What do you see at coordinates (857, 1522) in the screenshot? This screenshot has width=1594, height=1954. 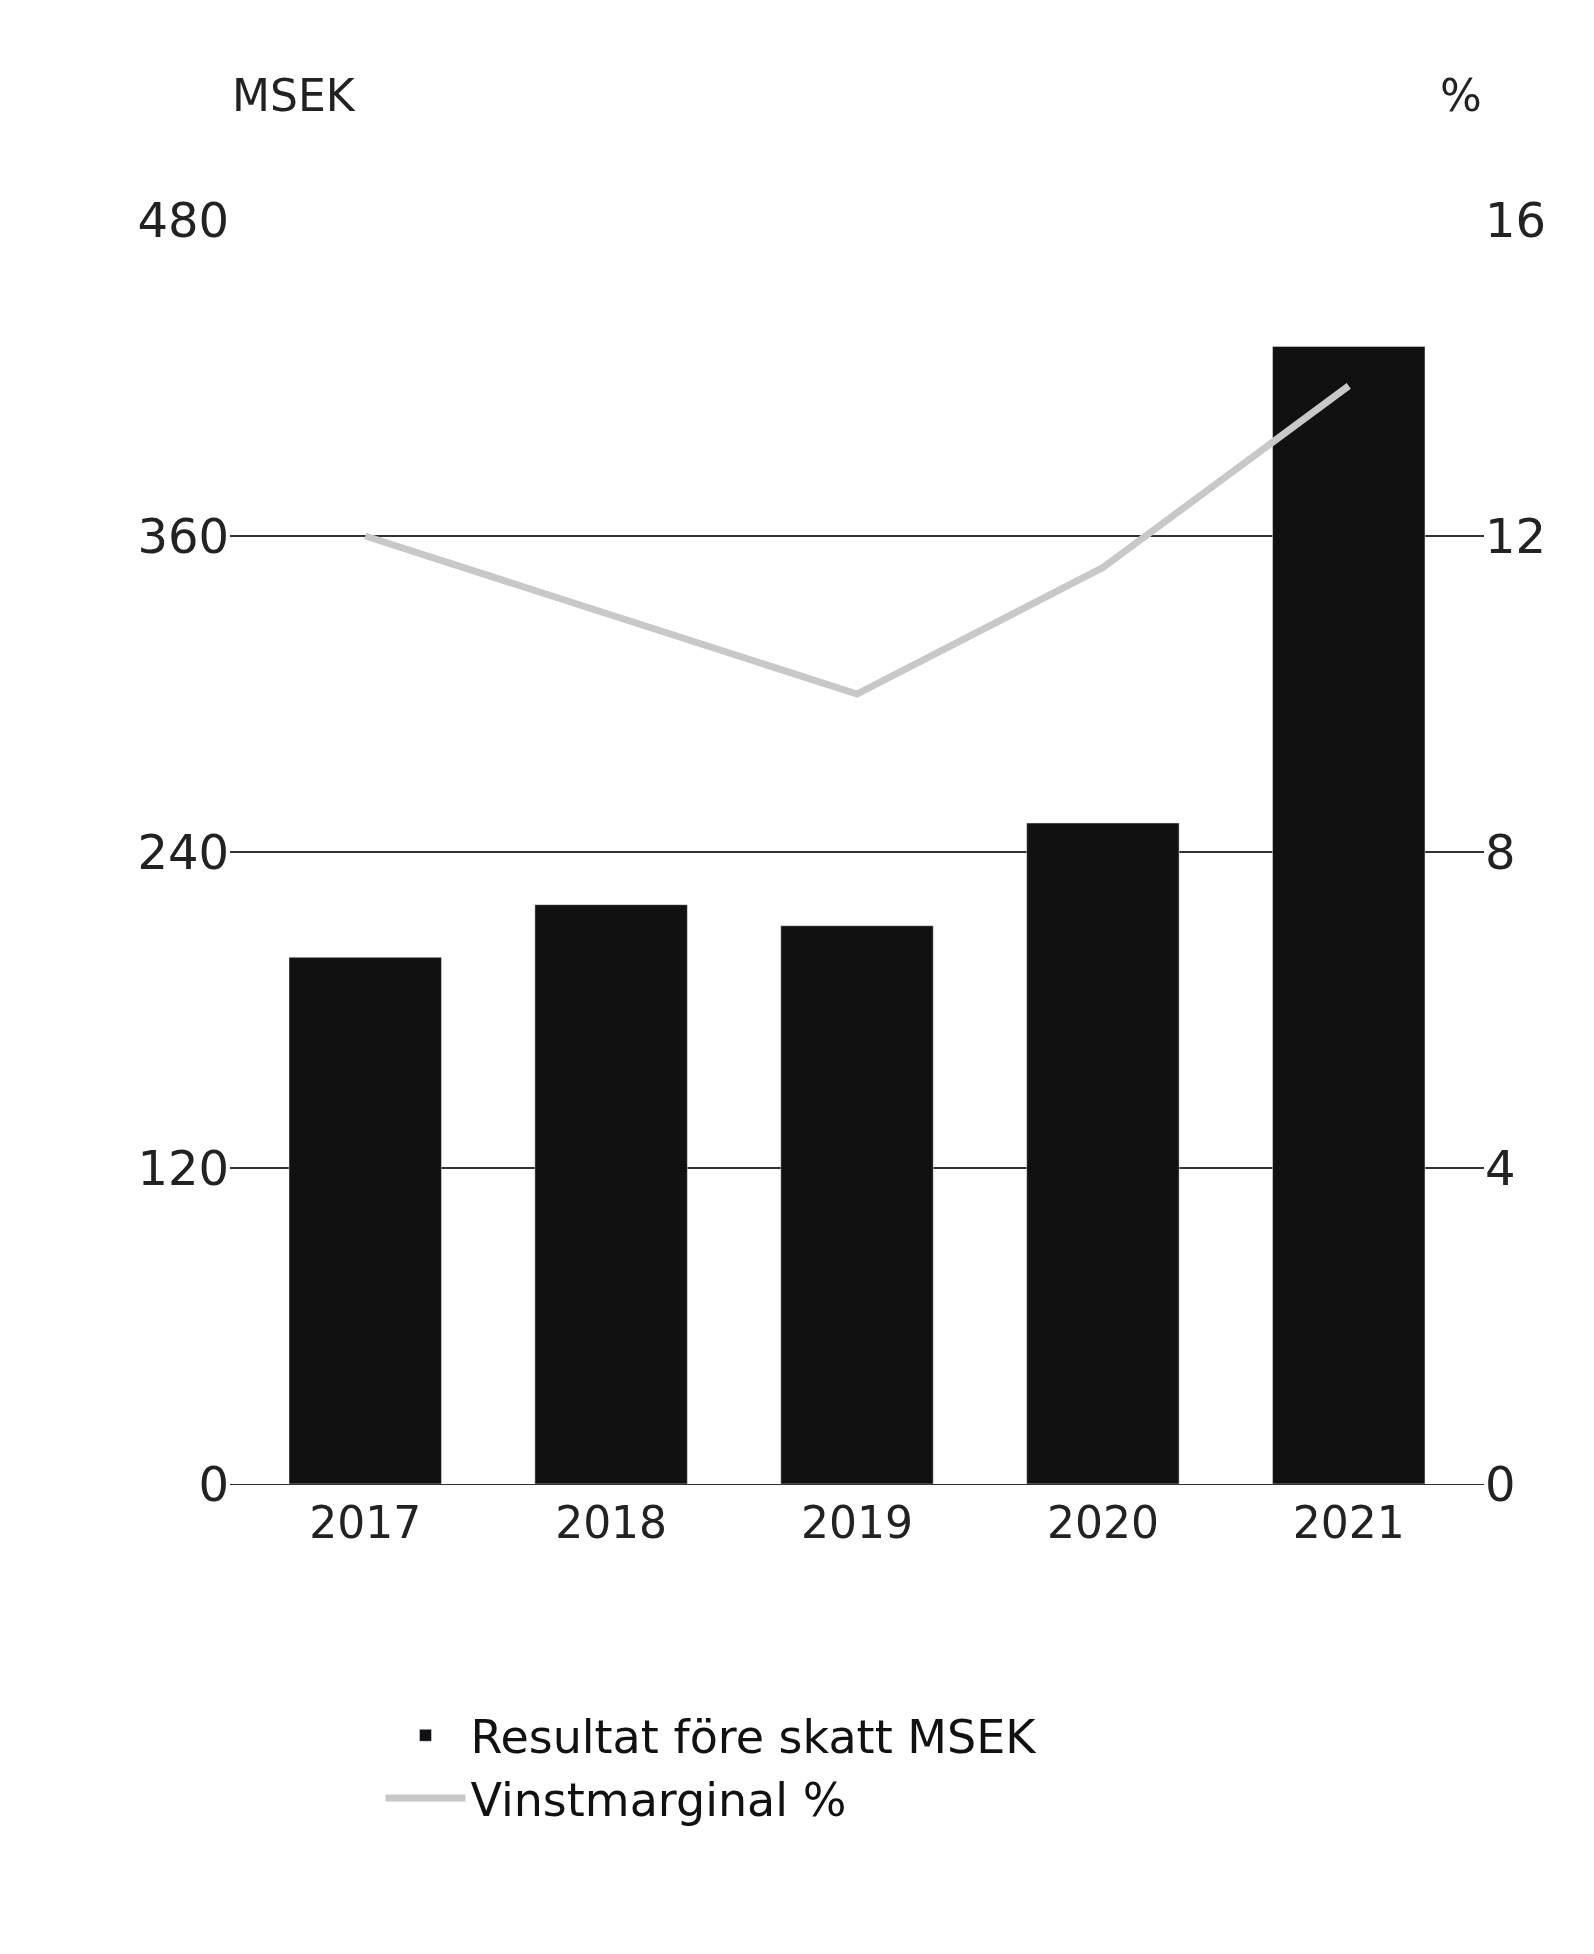 I see `x-tick-label: 2019` at bounding box center [857, 1522].